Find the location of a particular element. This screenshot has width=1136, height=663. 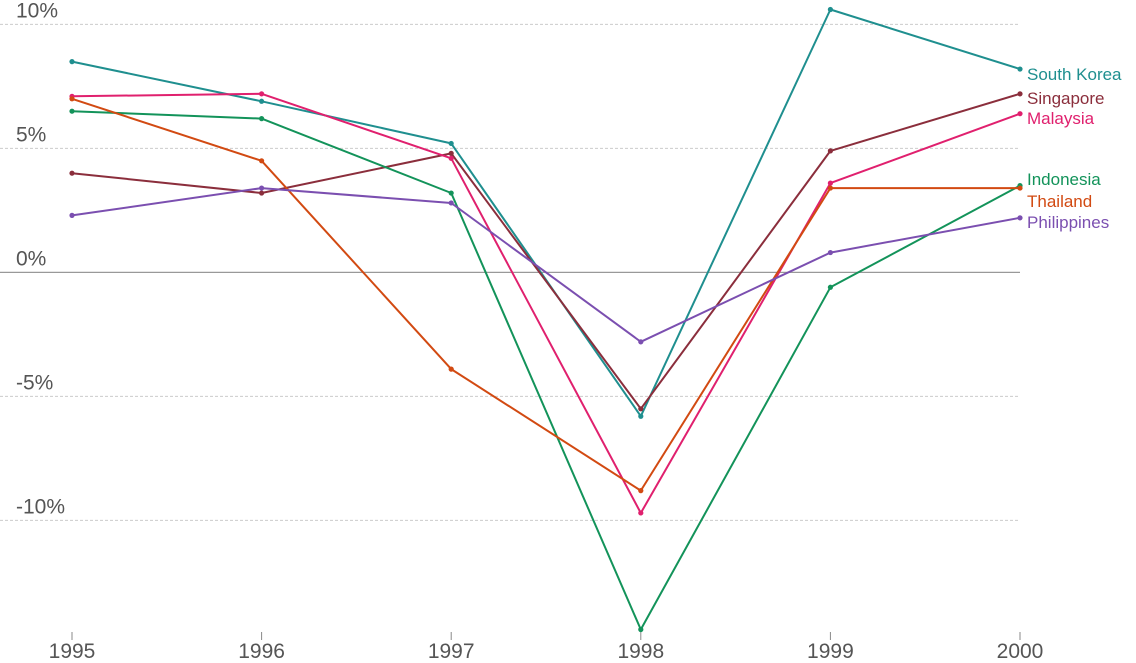

y-tick-label: 0% is located at coordinates (31, 258).